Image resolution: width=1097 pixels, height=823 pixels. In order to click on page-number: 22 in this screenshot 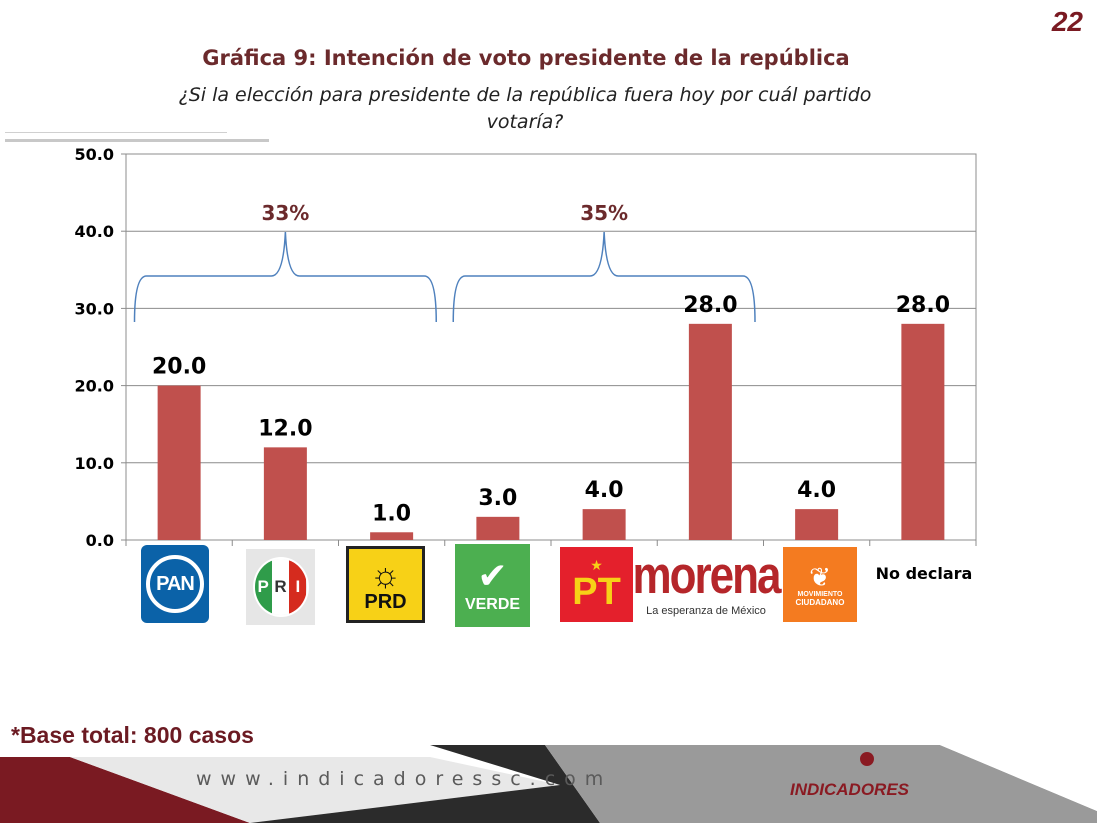, I will do `click(1067, 21)`.